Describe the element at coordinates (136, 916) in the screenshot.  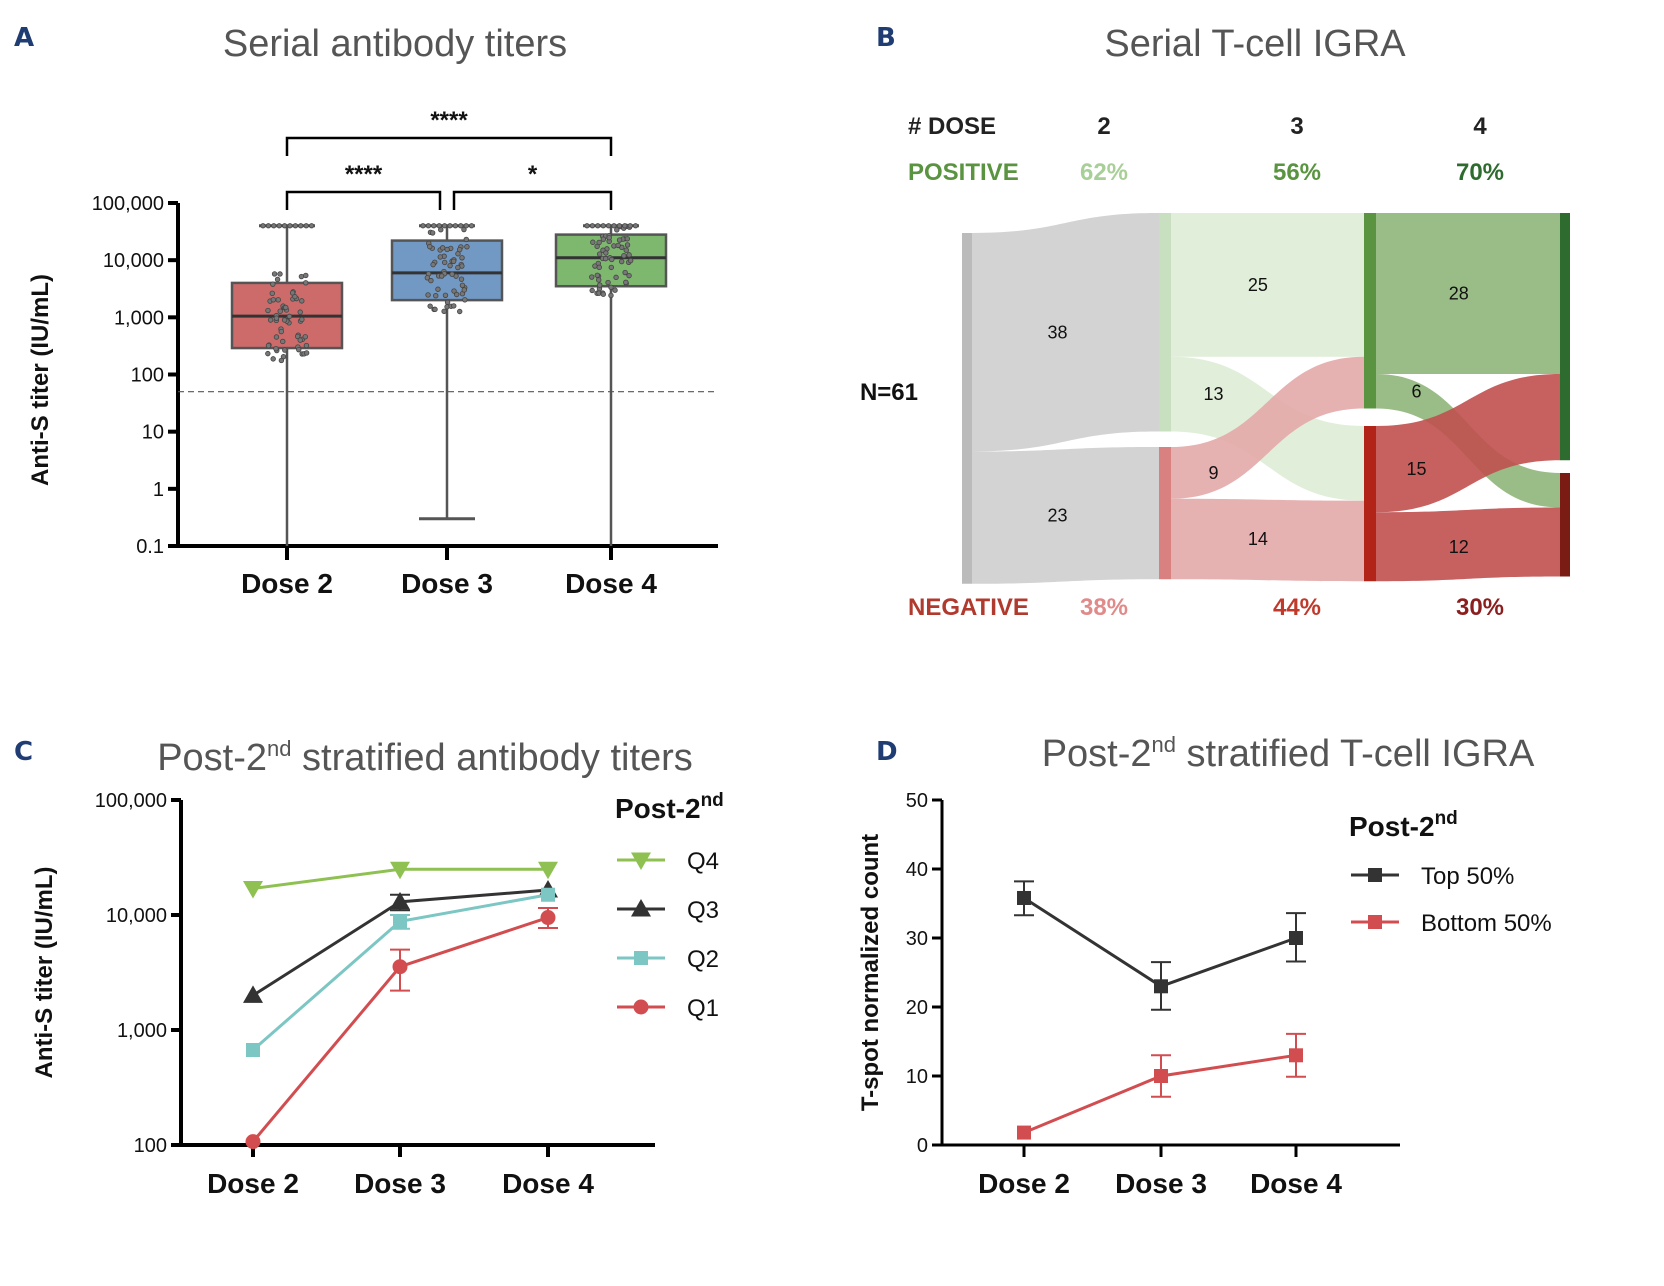
I see `y-tick-label: 10,000` at that location.